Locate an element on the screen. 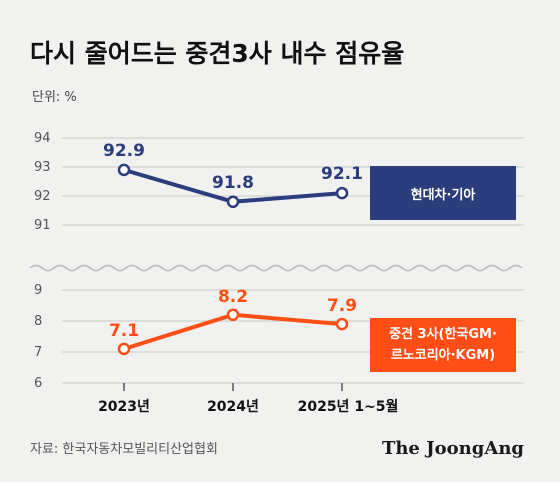  unit-label: 단위: % is located at coordinates (54, 97).